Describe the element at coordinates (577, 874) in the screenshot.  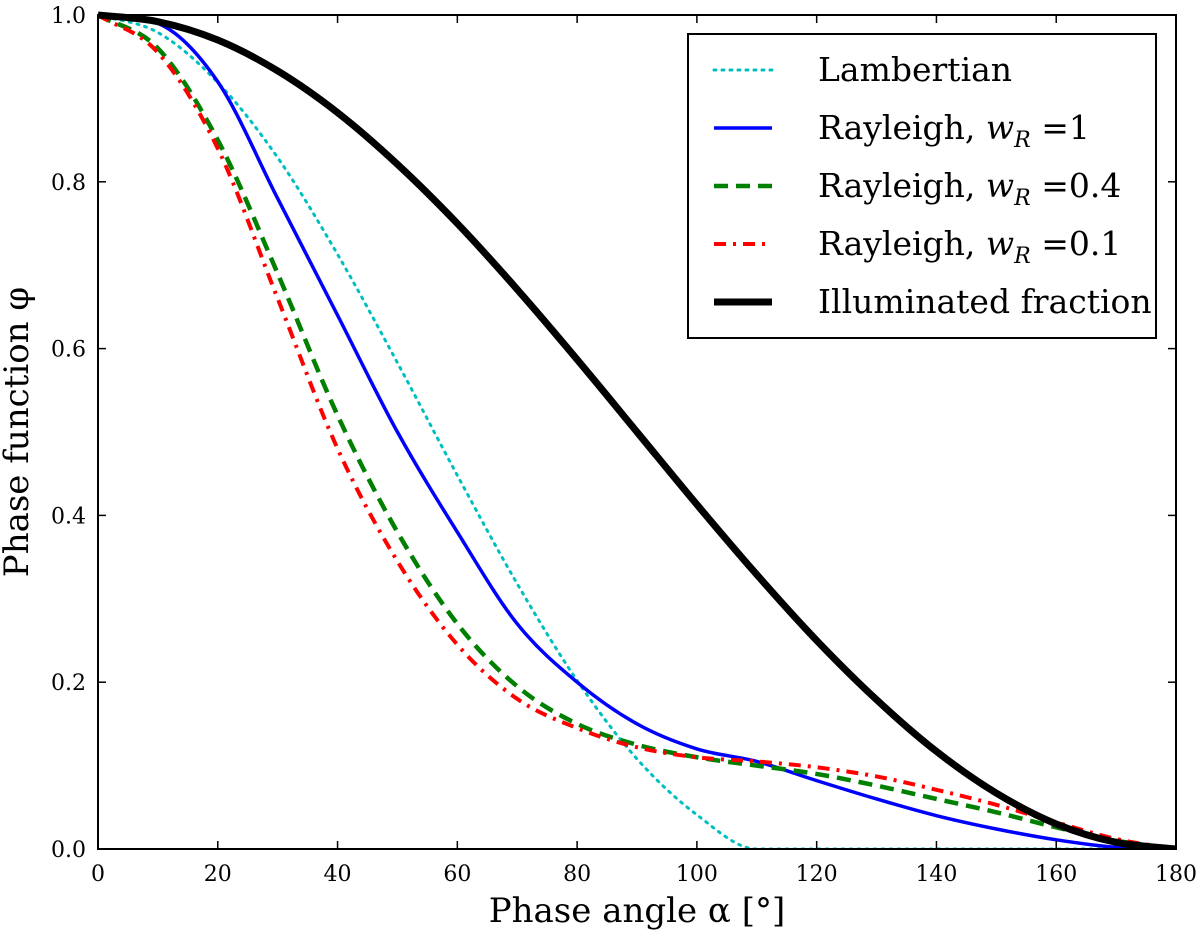
I see `x-tick-label: 80` at that location.